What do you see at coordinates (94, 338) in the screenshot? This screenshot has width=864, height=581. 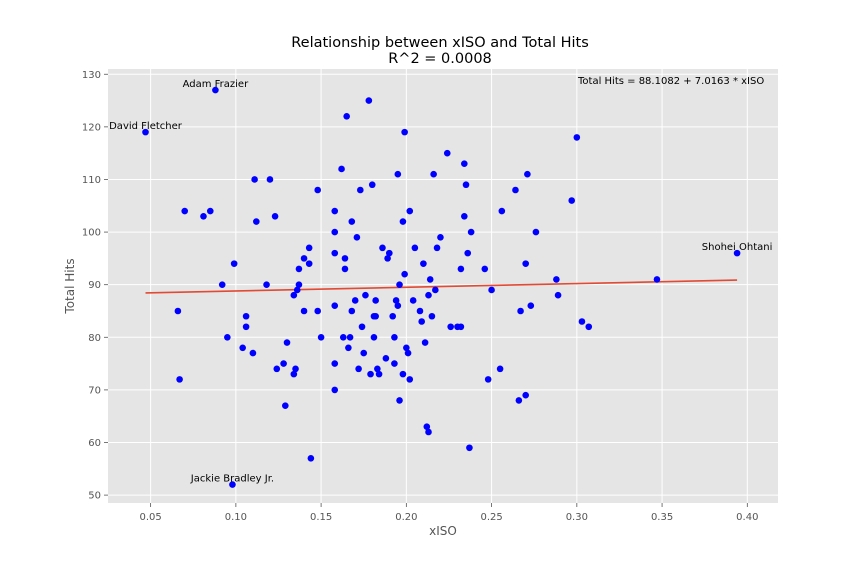 I see `y-tick-label: 80` at bounding box center [94, 338].